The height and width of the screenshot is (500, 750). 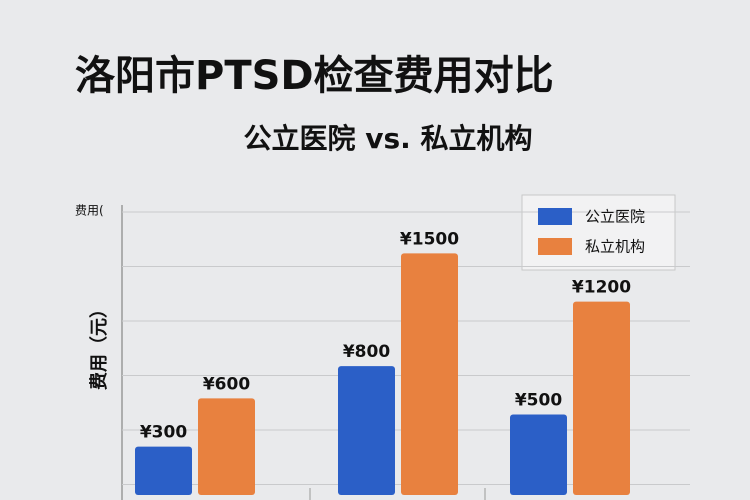 What do you see at coordinates (163, 433) in the screenshot?
I see `data-label: ¥300` at bounding box center [163, 433].